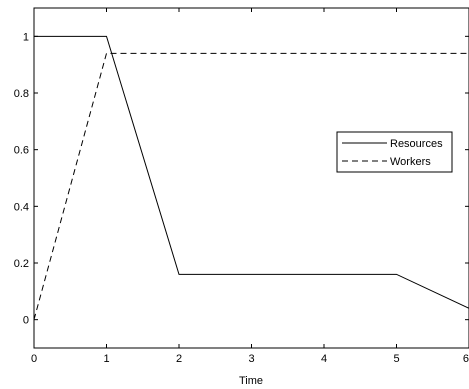 This screenshot has width=469, height=389. I want to click on legend-box, so click(394, 152).